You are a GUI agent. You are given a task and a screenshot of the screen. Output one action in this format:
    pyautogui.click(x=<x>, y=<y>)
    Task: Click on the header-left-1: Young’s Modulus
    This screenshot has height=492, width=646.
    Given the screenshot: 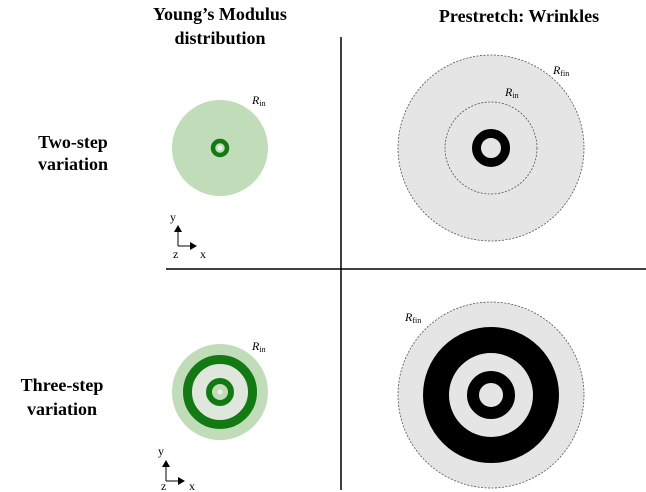 What is the action you would take?
    pyautogui.click(x=220, y=14)
    